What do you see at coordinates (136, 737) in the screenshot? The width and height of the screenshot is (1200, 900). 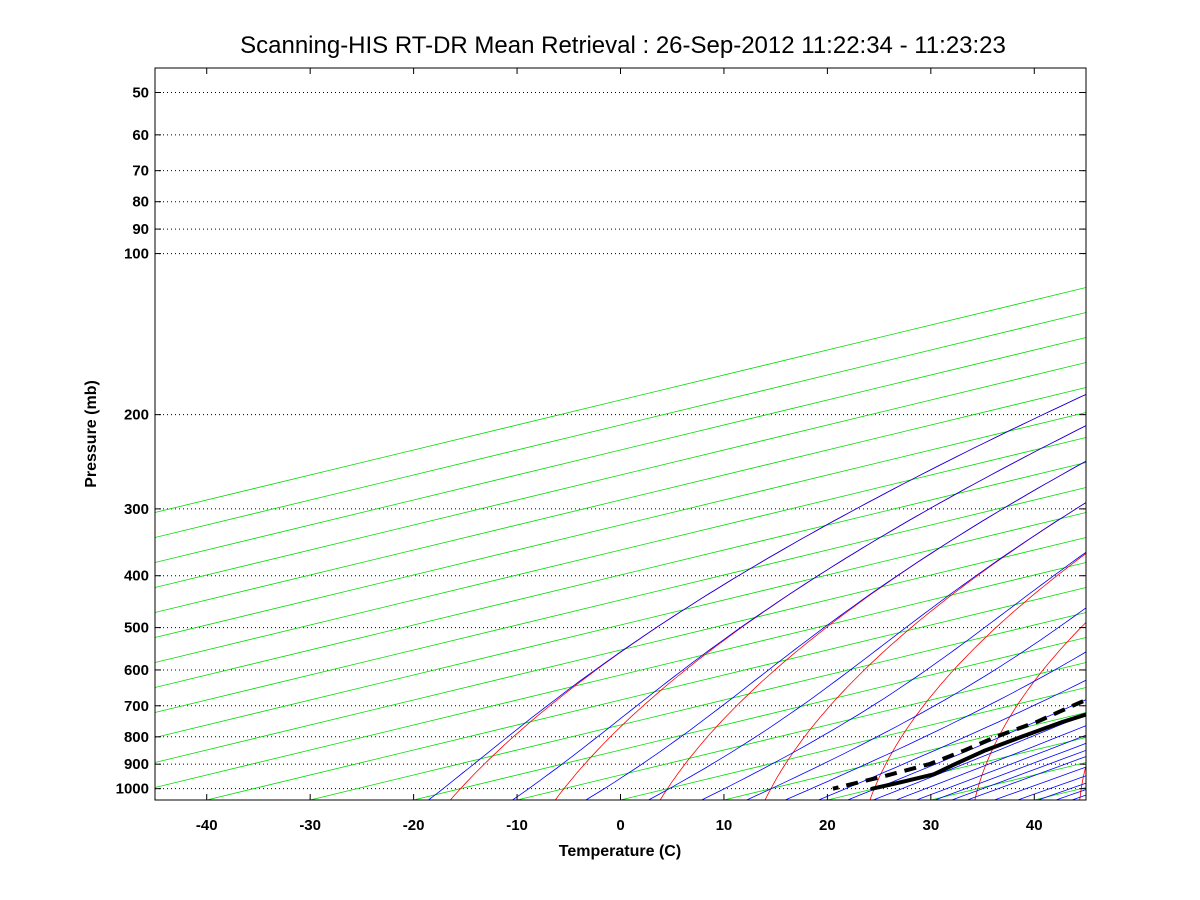 I see `y-tick-label: 800` at bounding box center [136, 737].